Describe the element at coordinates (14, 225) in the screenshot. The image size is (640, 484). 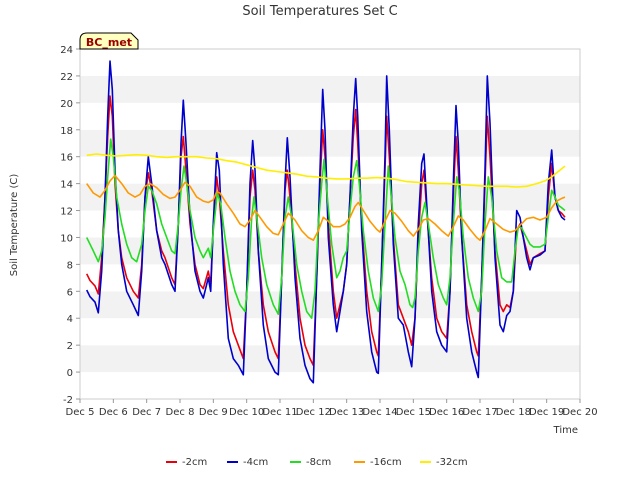
I see `y-axis-label: Soil Temperature (C)` at that location.